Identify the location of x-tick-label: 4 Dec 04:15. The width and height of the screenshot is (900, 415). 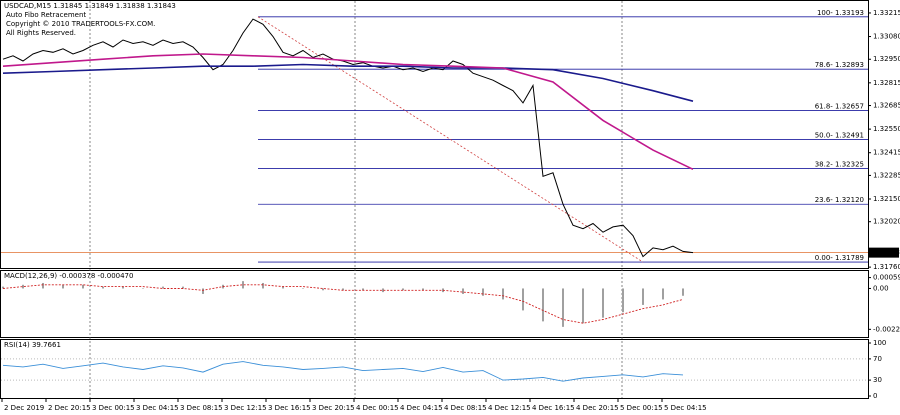
(421, 408).